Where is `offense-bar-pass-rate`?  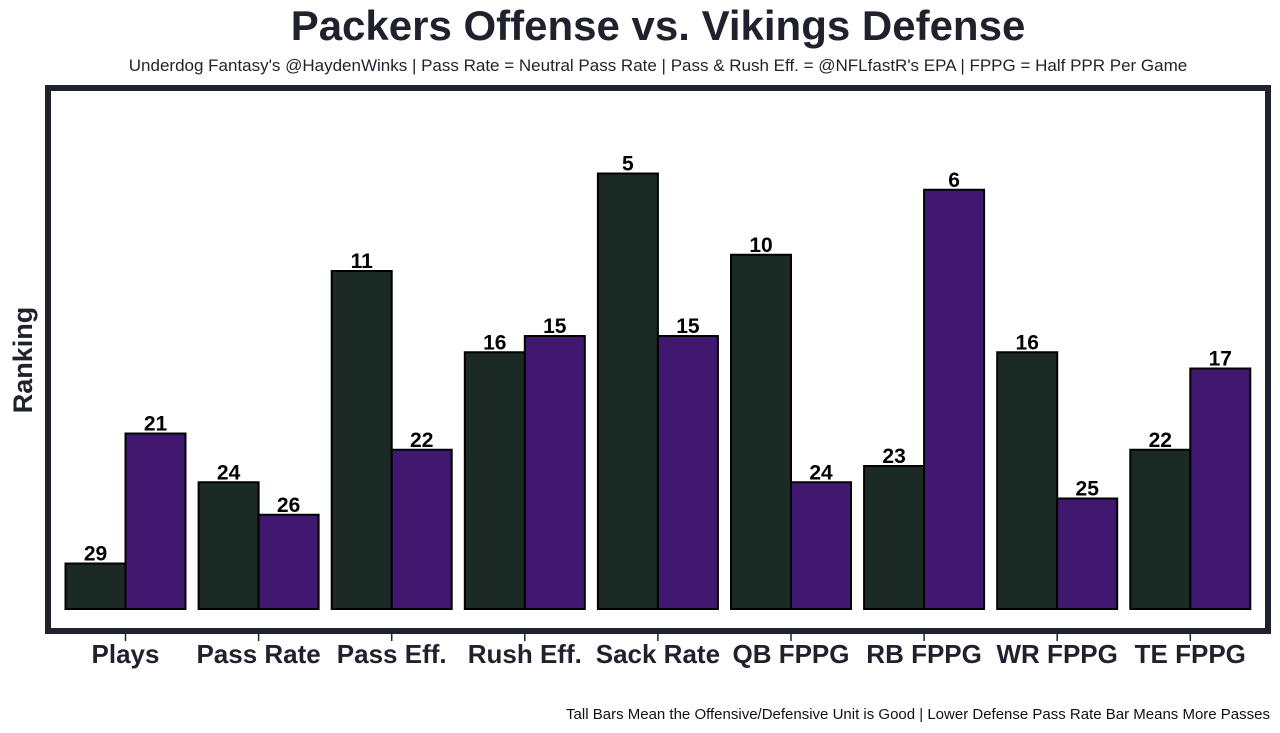 offense-bar-pass-rate is located at coordinates (228, 545).